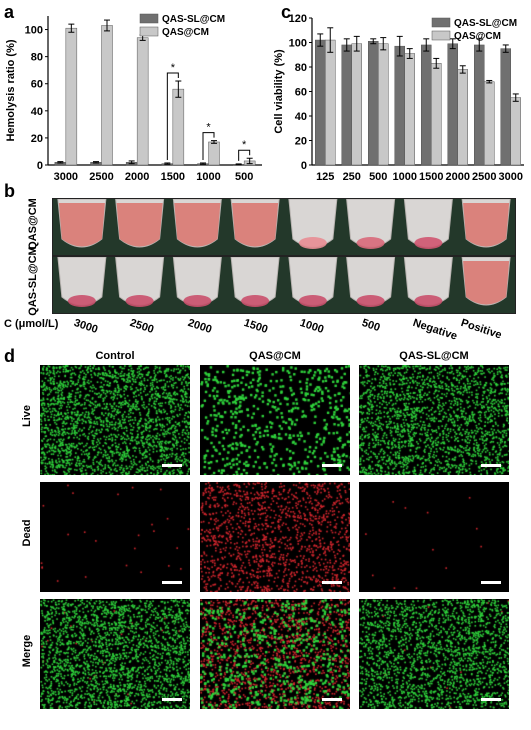 The image size is (531, 730). What do you see at coordinates (434, 356) in the screenshot?
I see `micro-col-qas-sl: QAS-SL@CM` at bounding box center [434, 356].